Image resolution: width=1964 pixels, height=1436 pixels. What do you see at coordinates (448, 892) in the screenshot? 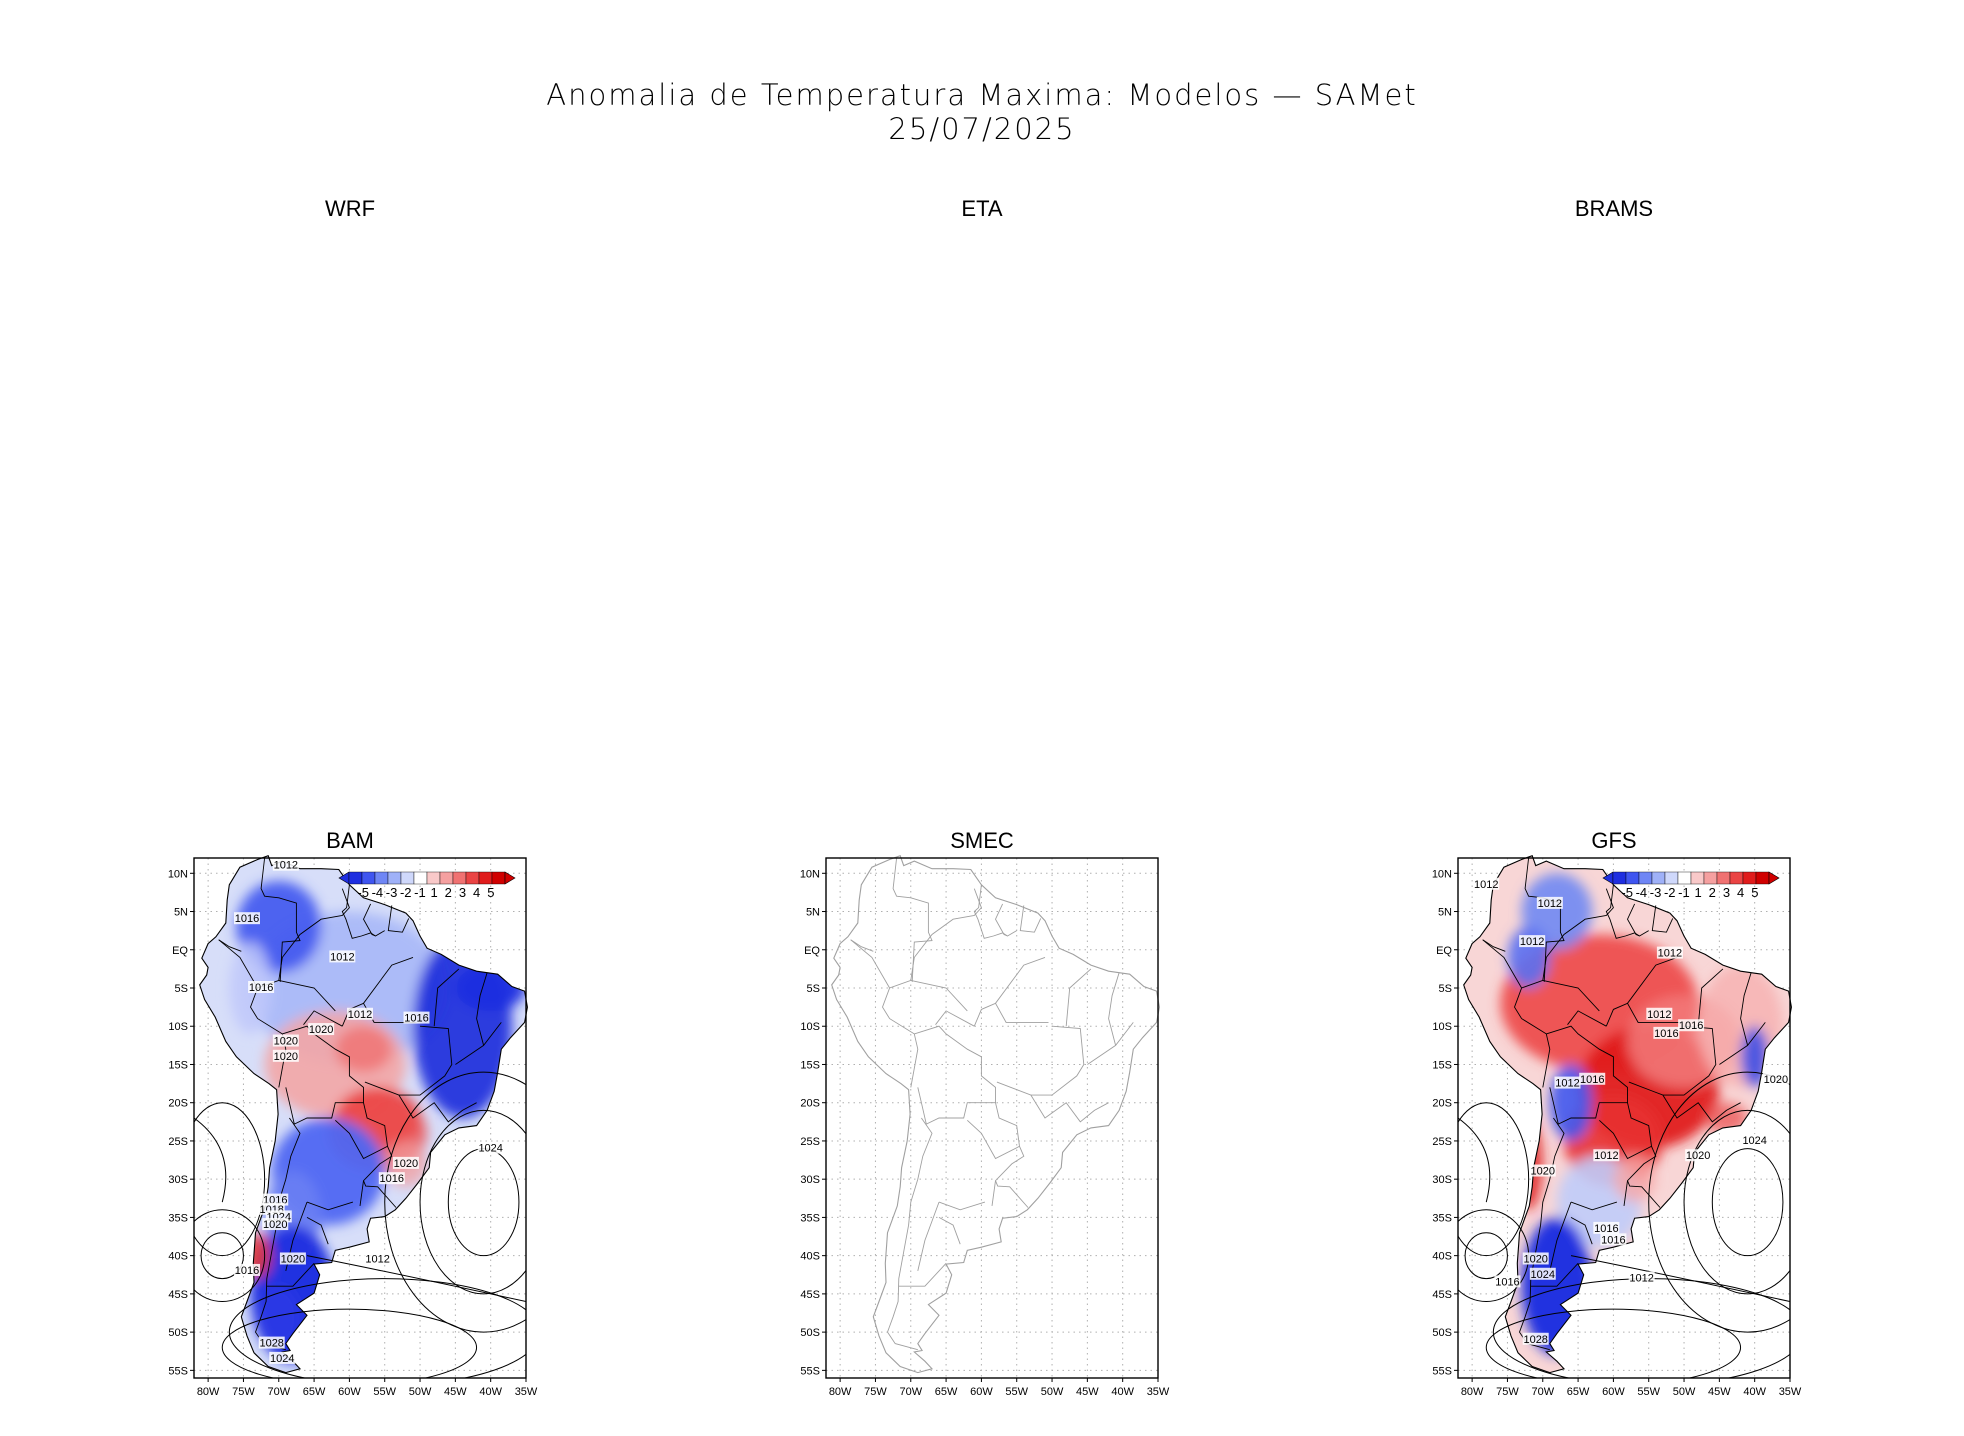
I see `colorbar-label: 2` at bounding box center [448, 892].